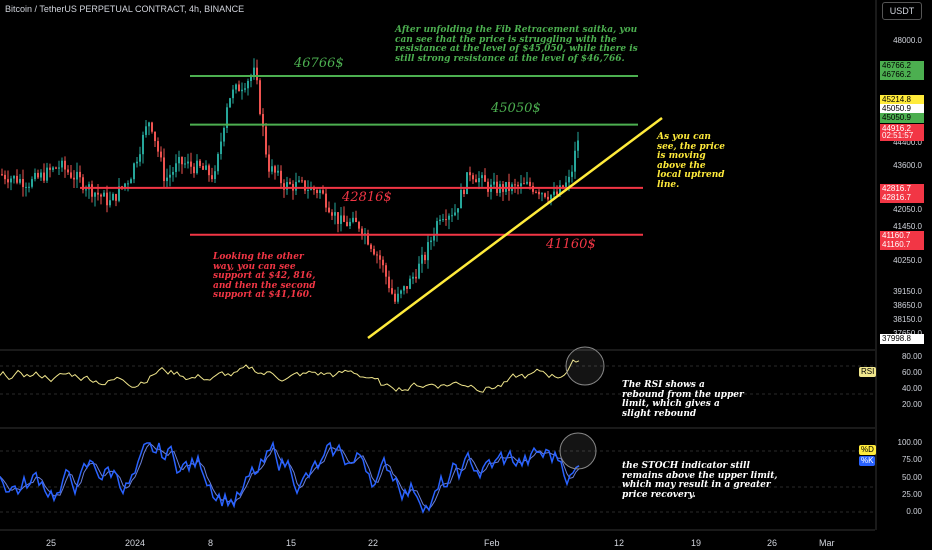 The width and height of the screenshot is (932, 550). What do you see at coordinates (911, 372) in the screenshot?
I see `rsi-tick: 60.00` at bounding box center [911, 372].